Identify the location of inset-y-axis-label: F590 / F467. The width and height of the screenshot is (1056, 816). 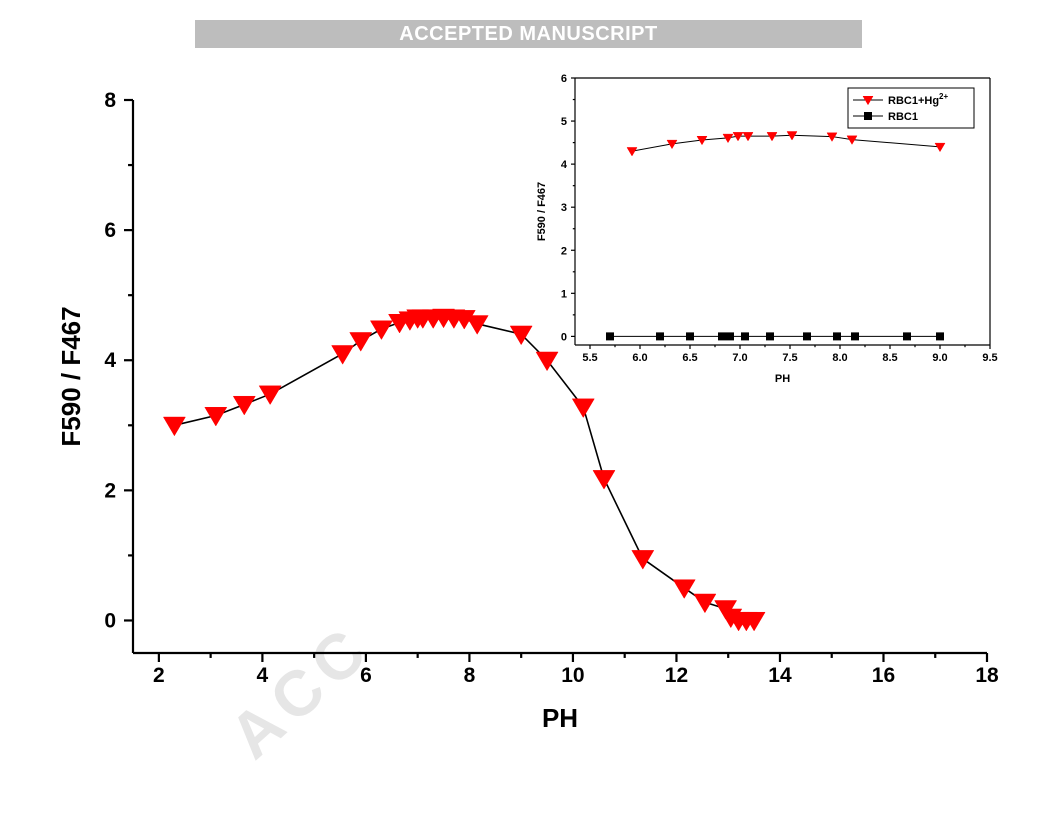
(542, 211).